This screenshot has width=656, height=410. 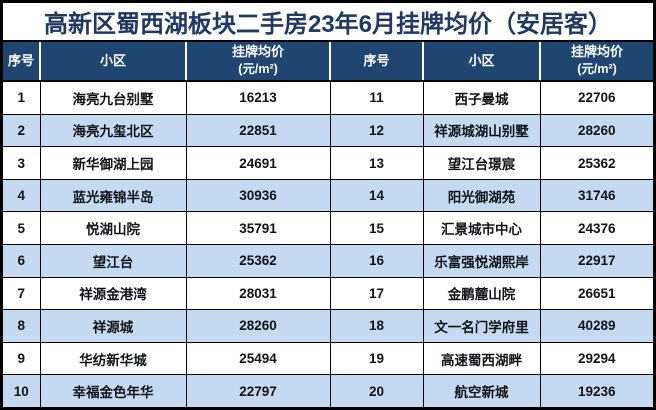 I want to click on community-cell: 乐富强悦湖熙岸, so click(x=481, y=260).